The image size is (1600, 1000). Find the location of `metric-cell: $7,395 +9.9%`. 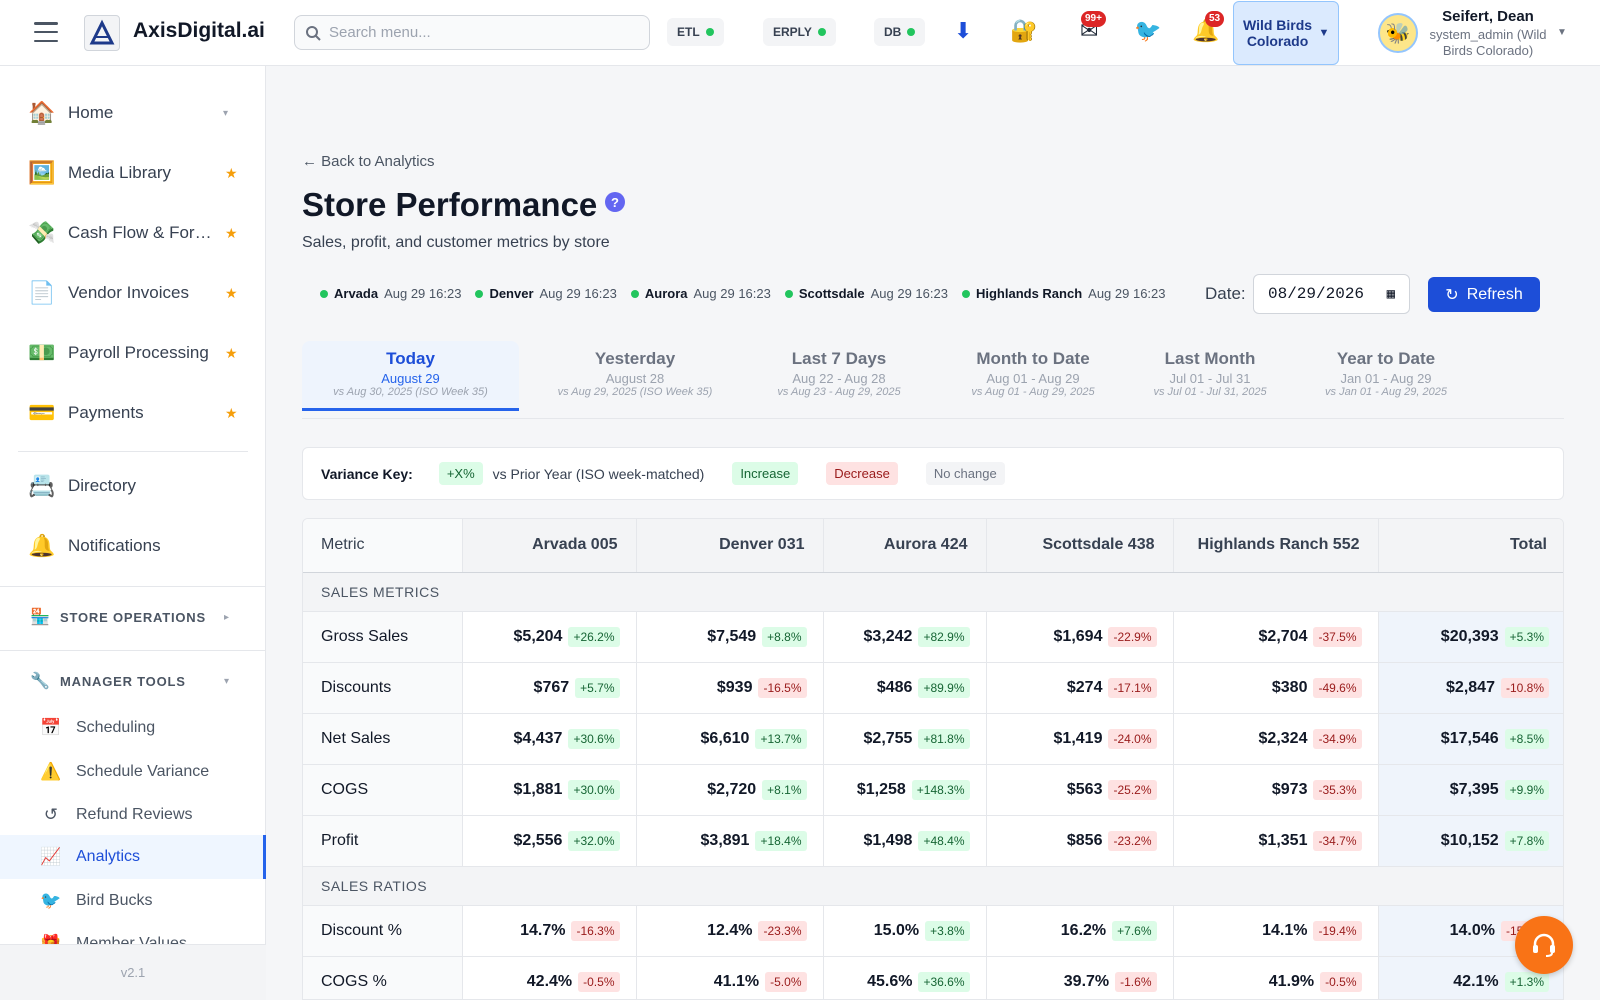

metric-cell: $7,395 +9.9% is located at coordinates (1470, 790).